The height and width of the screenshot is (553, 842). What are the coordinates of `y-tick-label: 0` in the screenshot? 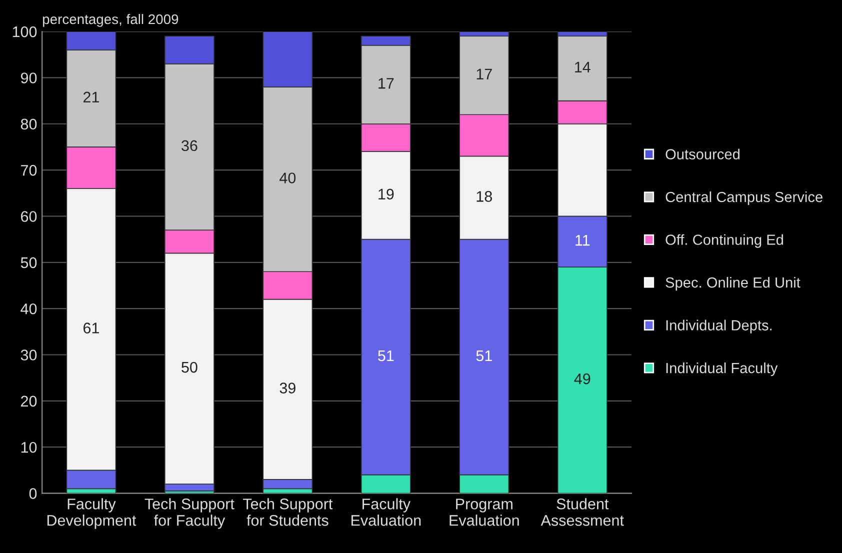 It's located at (33, 493).